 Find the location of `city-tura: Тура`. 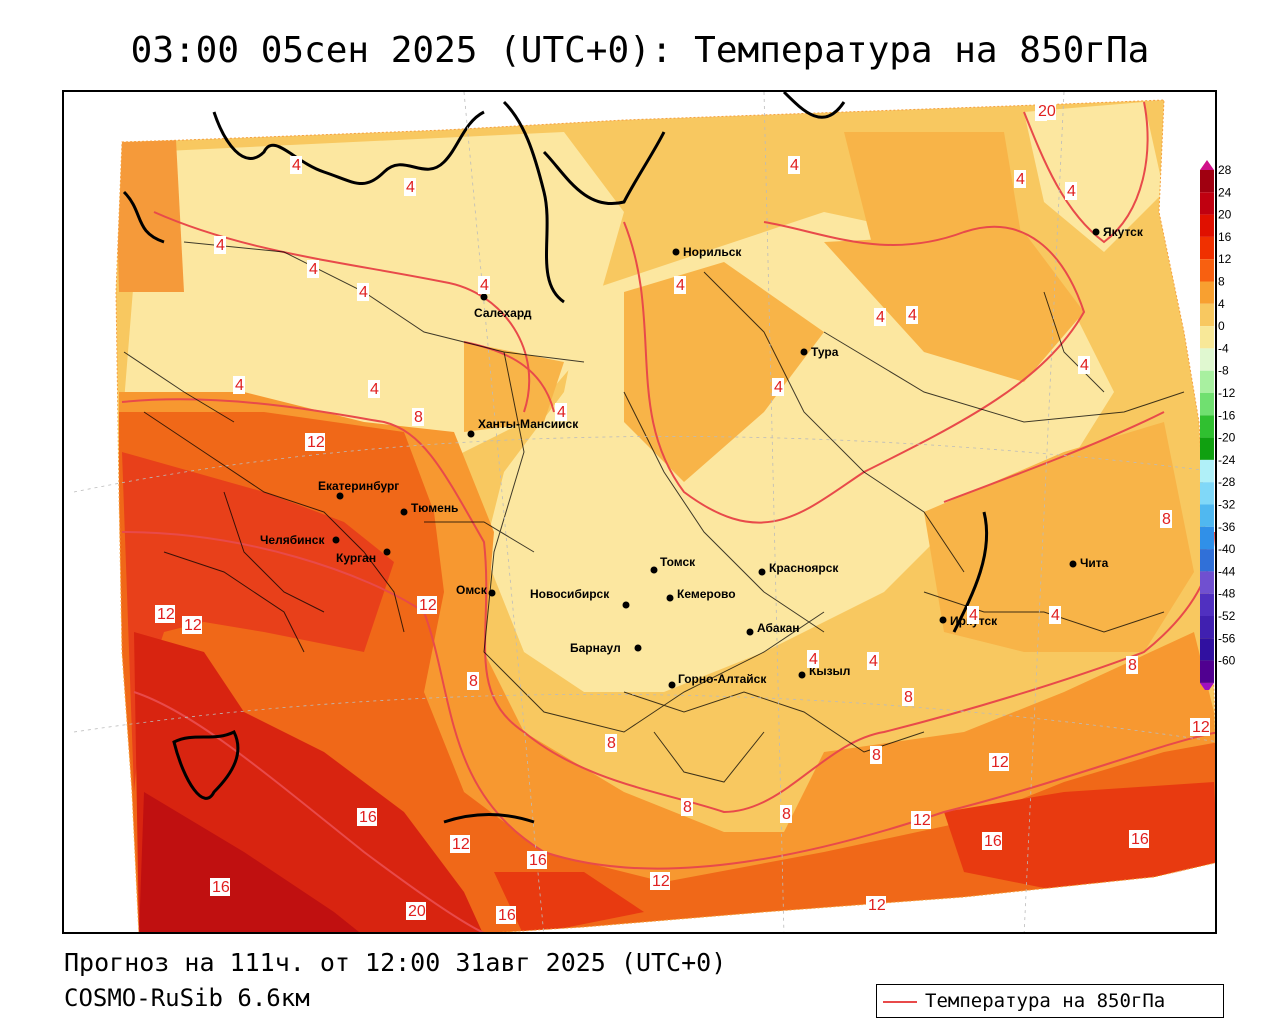

city-tura: Тура is located at coordinates (819, 352).